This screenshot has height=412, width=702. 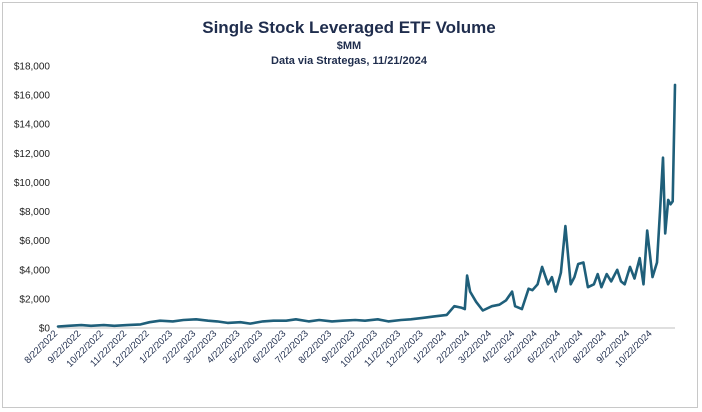 What do you see at coordinates (349, 46) in the screenshot?
I see `chart-subtitle-units: $MM` at bounding box center [349, 46].